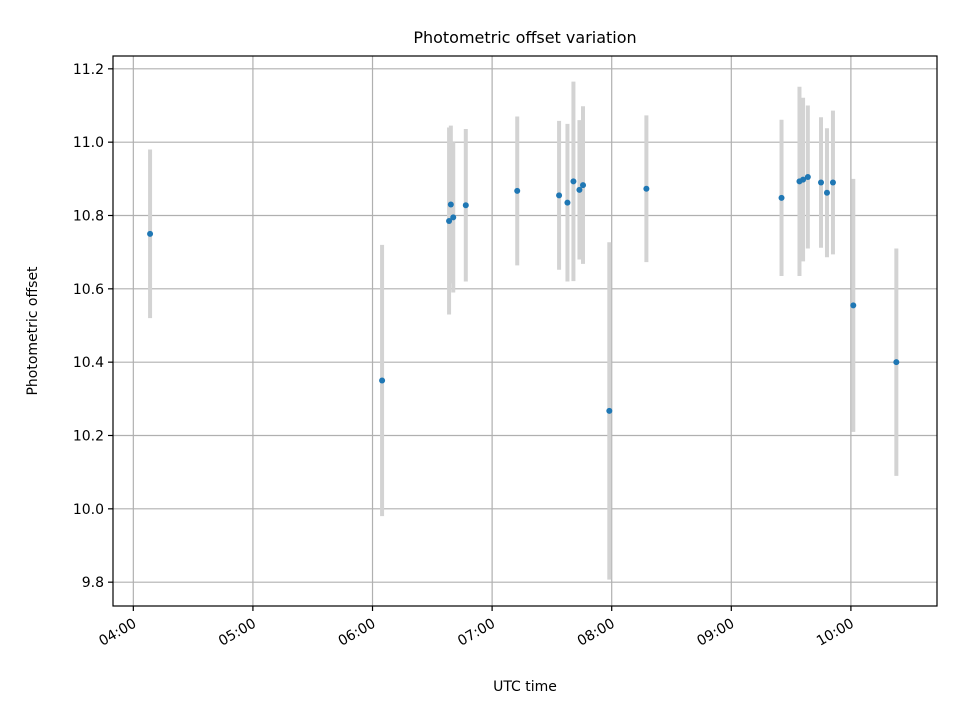  Describe the element at coordinates (88, 363) in the screenshot. I see `y-tick-label: 10.4` at that location.